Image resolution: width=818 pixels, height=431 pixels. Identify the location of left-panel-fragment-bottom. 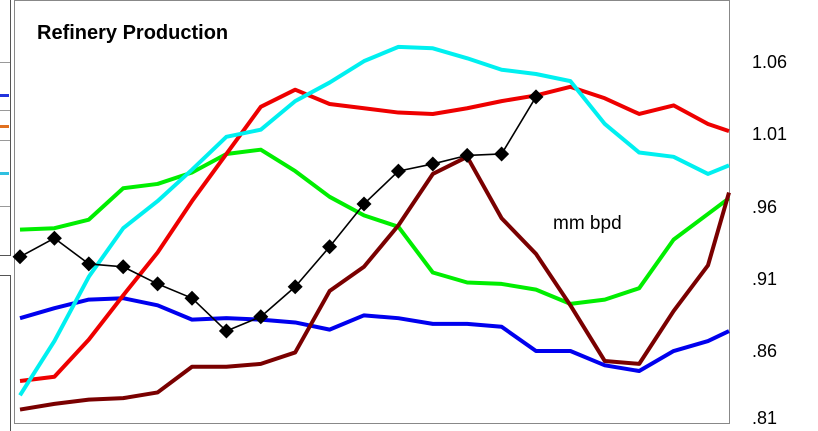
(5, 353).